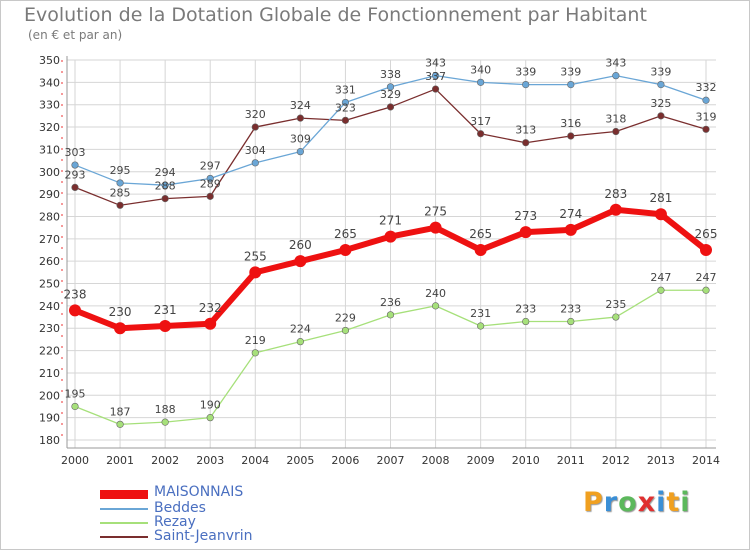 This screenshot has height=550, width=750. I want to click on data-label-saint-jeanvrin: 289, so click(210, 183).